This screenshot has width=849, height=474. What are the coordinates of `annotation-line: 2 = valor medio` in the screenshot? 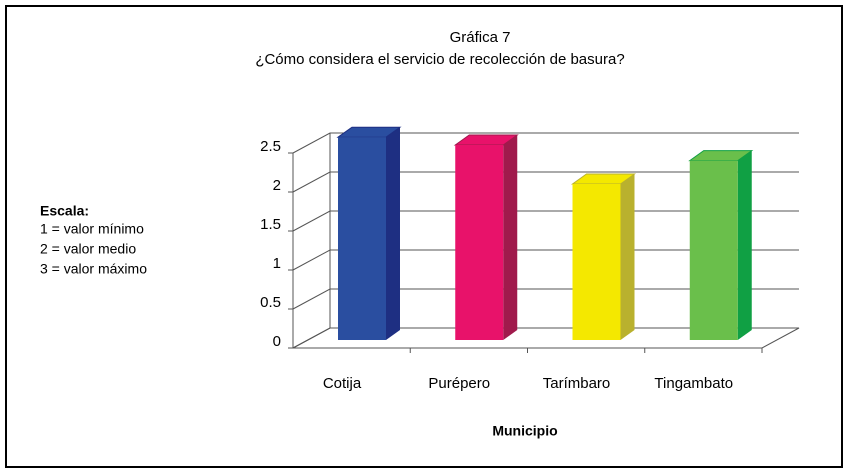 It's located at (88, 249).